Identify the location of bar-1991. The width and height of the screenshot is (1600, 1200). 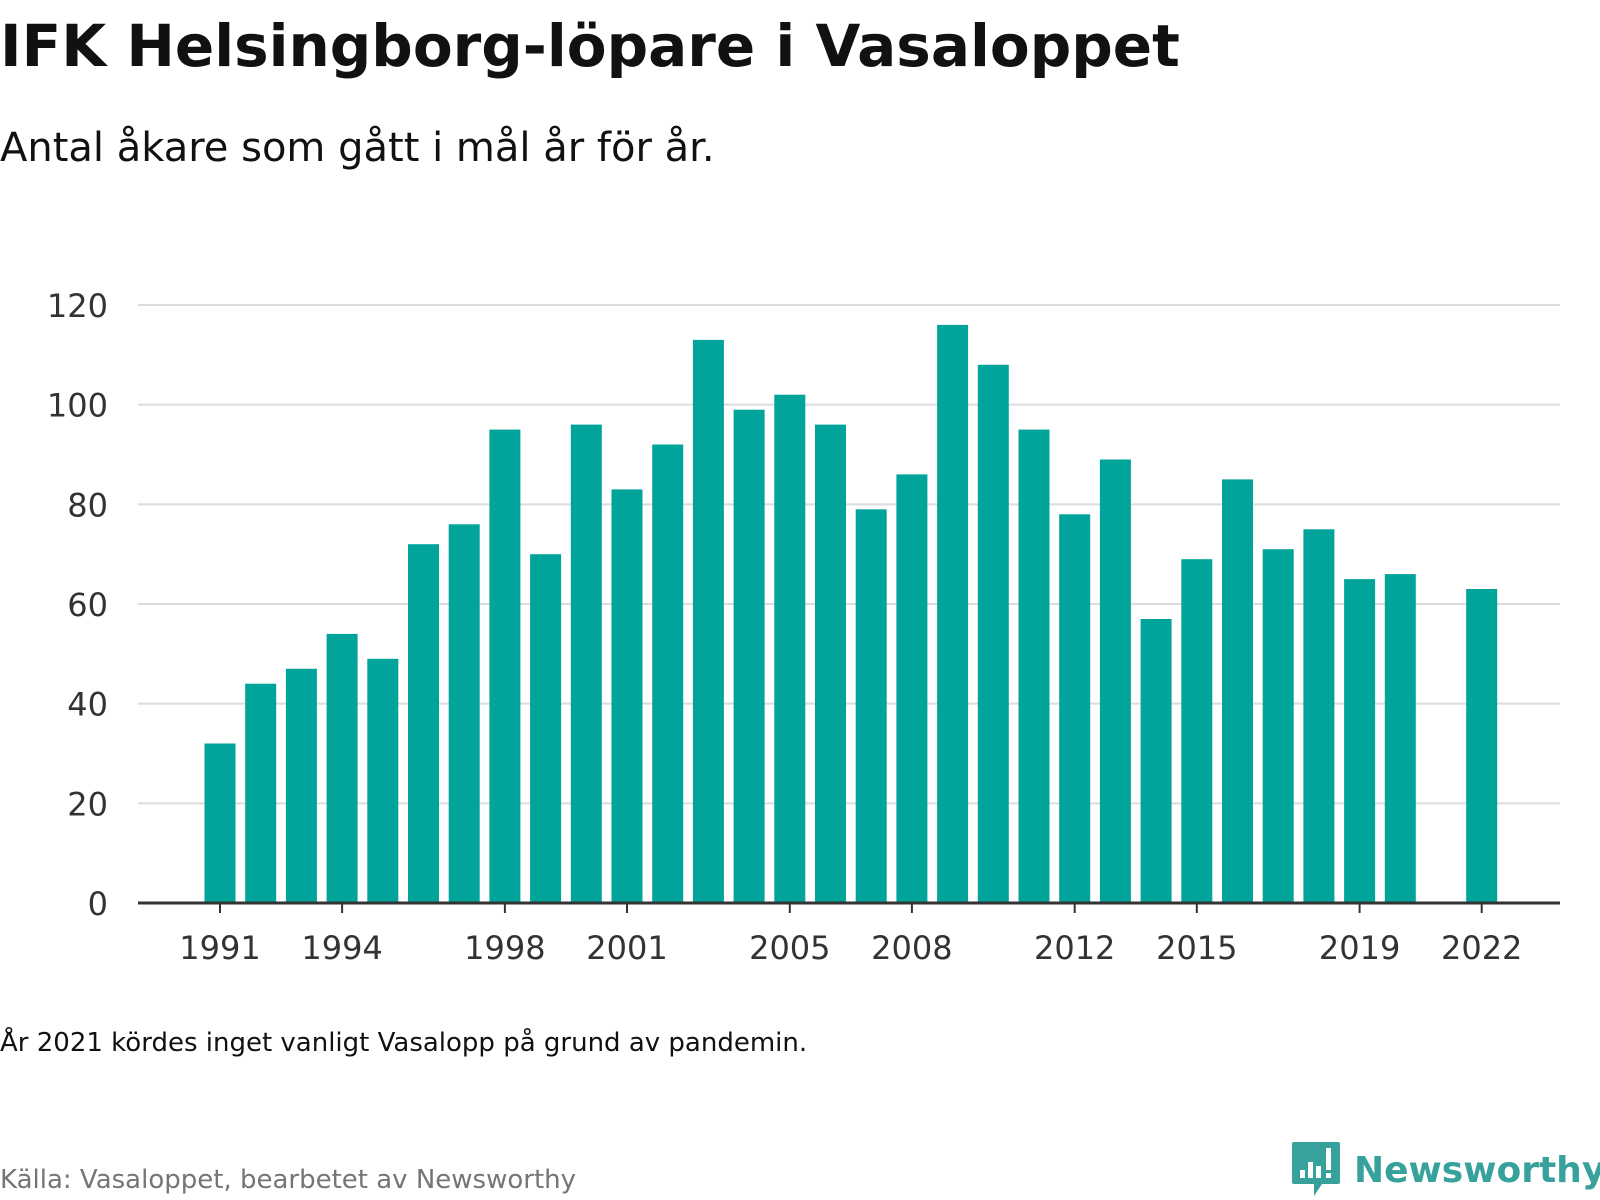
(220, 823).